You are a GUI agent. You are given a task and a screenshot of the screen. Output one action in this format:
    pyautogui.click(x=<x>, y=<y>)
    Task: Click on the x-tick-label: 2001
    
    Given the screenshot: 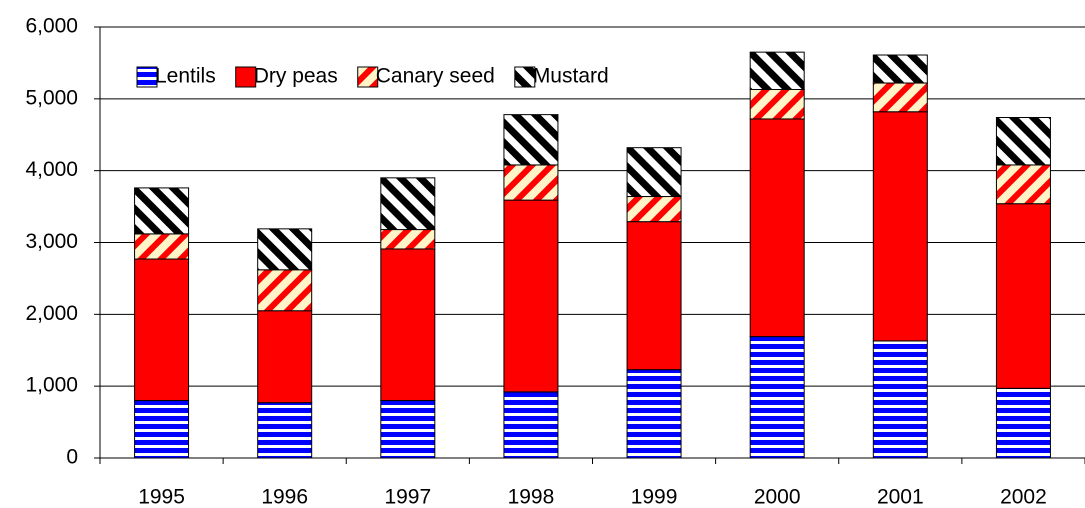 What is the action you would take?
    pyautogui.click(x=900, y=497)
    